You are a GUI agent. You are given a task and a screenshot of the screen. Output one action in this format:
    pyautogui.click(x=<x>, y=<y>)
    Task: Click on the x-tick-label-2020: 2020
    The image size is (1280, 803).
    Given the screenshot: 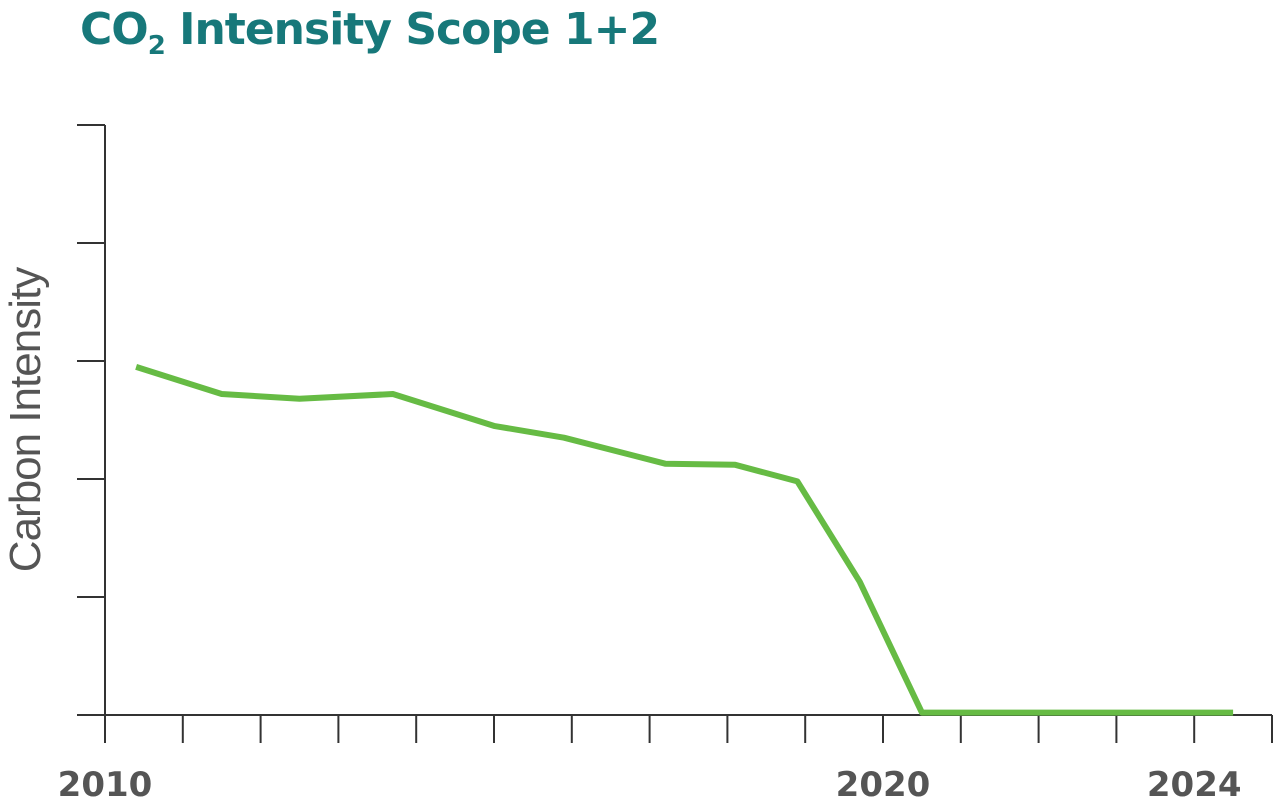 What is the action you would take?
    pyautogui.click(x=883, y=784)
    